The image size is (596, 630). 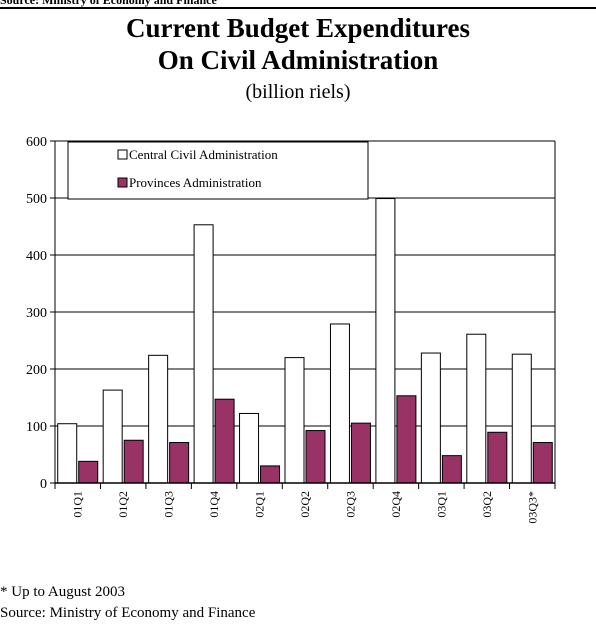 I want to click on y-tick-label: 100, so click(x=36, y=427).